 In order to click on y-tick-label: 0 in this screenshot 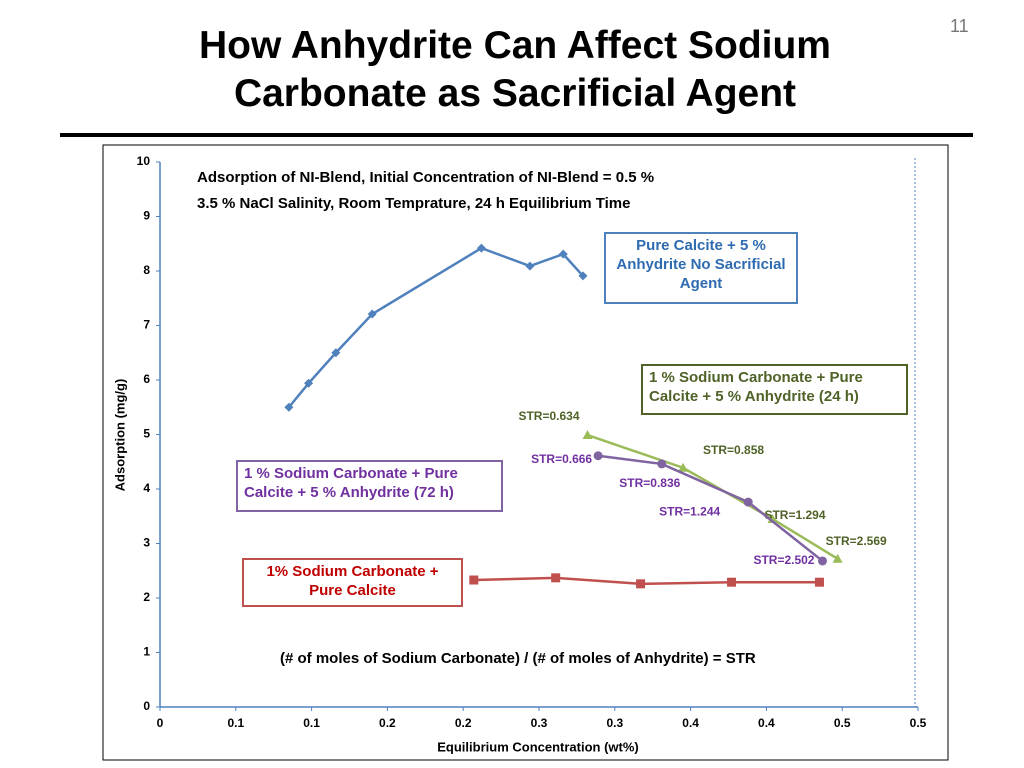, I will do `click(146, 706)`.